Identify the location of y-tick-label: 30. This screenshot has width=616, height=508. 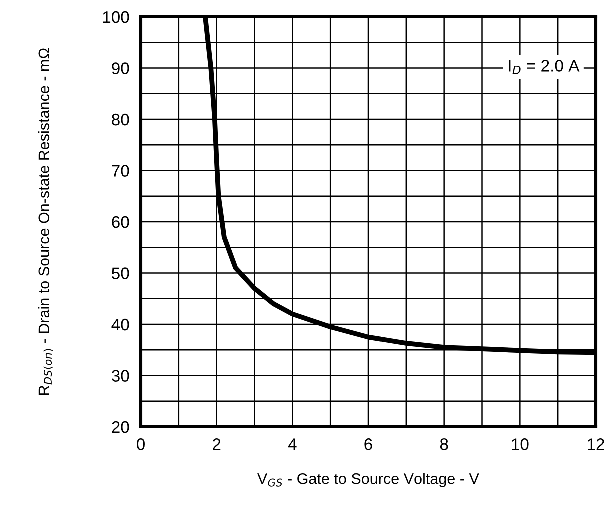
(121, 376).